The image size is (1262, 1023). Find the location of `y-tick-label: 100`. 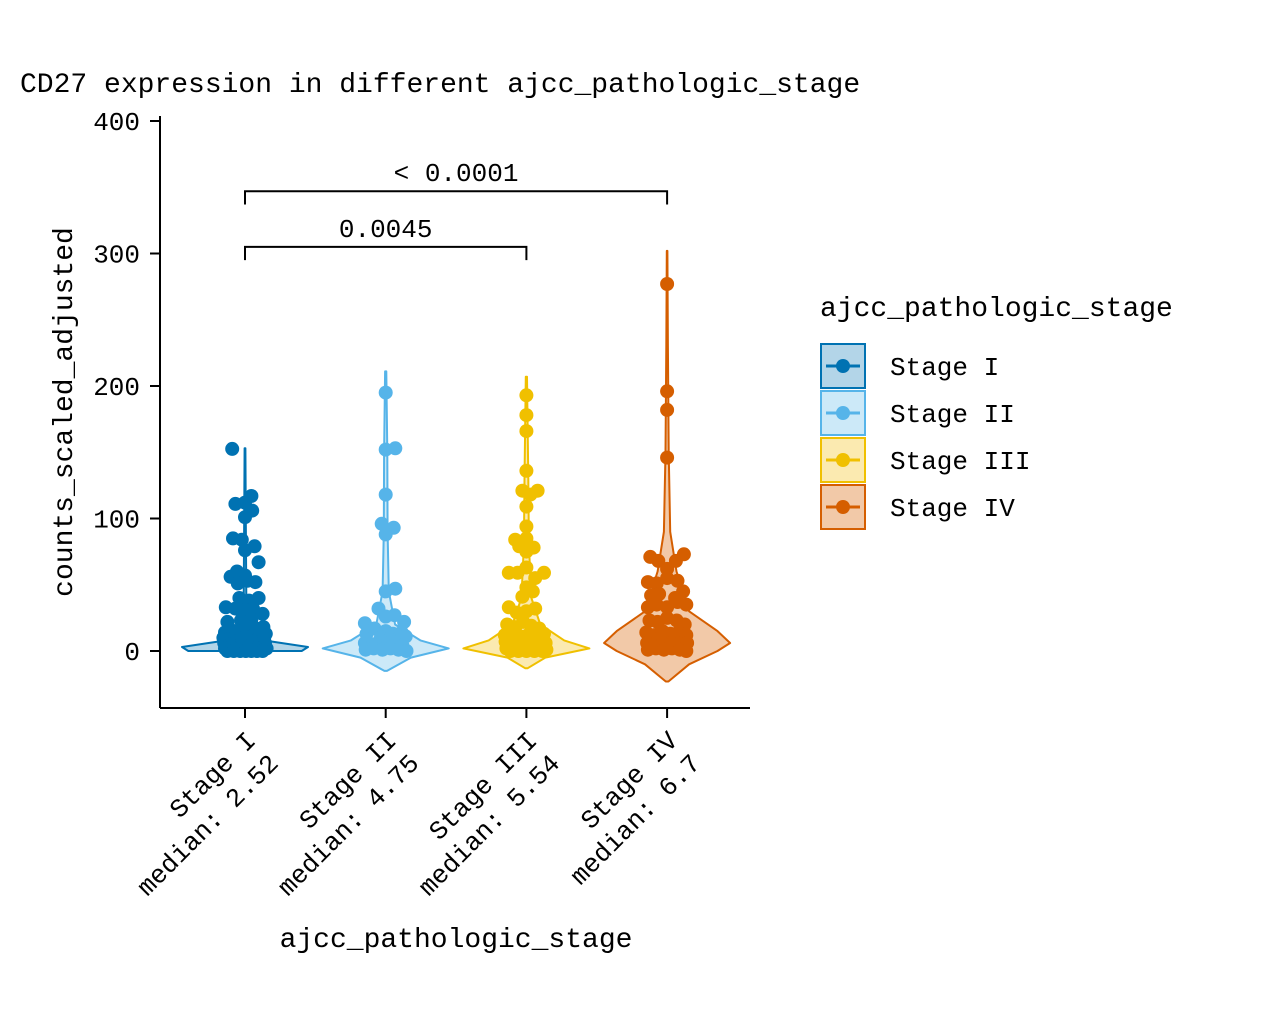

y-tick-label: 100 is located at coordinates (116, 521).